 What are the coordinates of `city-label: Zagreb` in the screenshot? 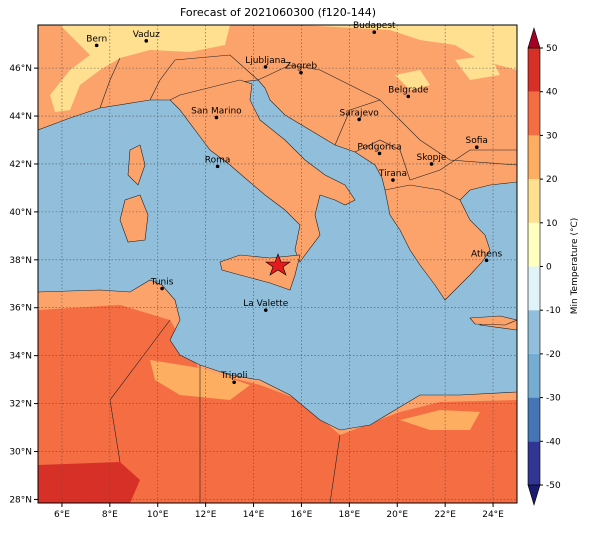 It's located at (301, 67).